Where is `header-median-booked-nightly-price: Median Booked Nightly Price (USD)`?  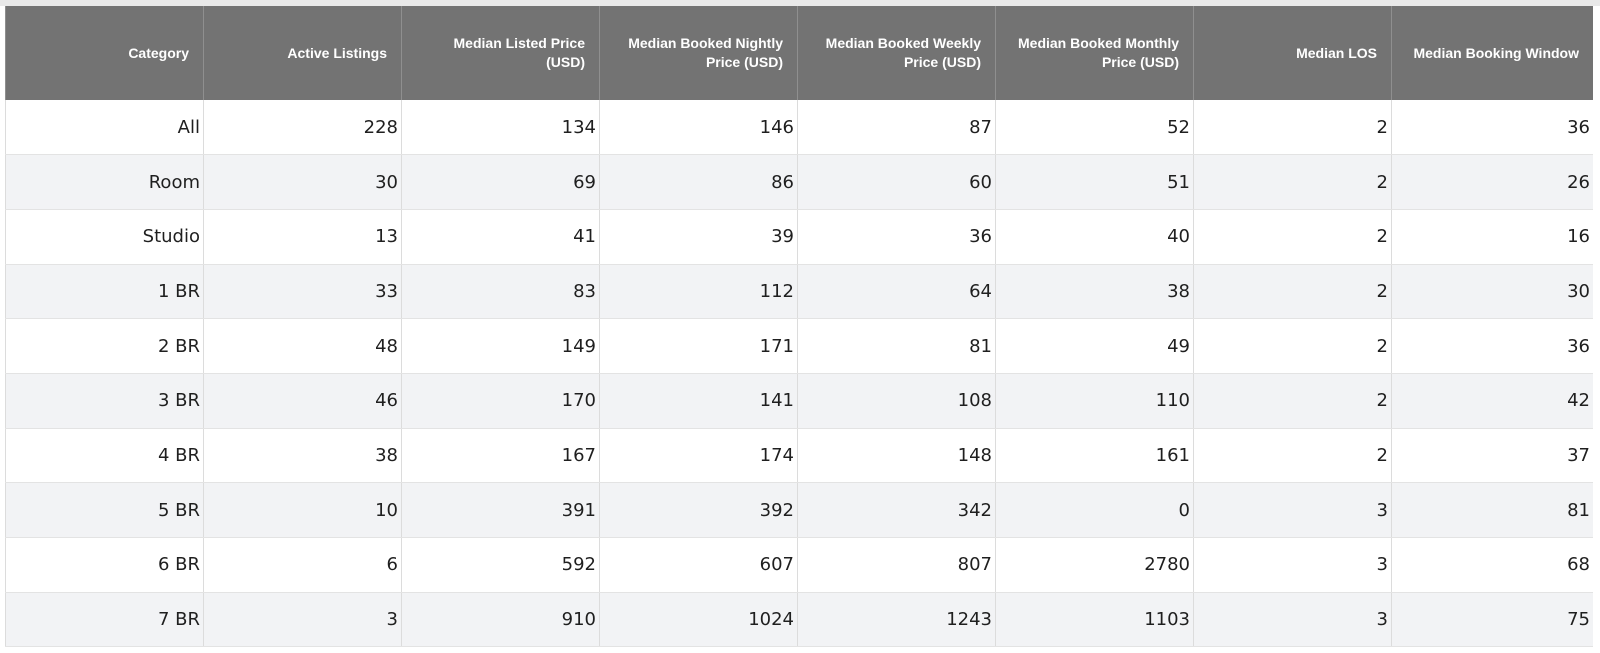 header-median-booked-nightly-price: Median Booked Nightly Price (USD) is located at coordinates (698, 53).